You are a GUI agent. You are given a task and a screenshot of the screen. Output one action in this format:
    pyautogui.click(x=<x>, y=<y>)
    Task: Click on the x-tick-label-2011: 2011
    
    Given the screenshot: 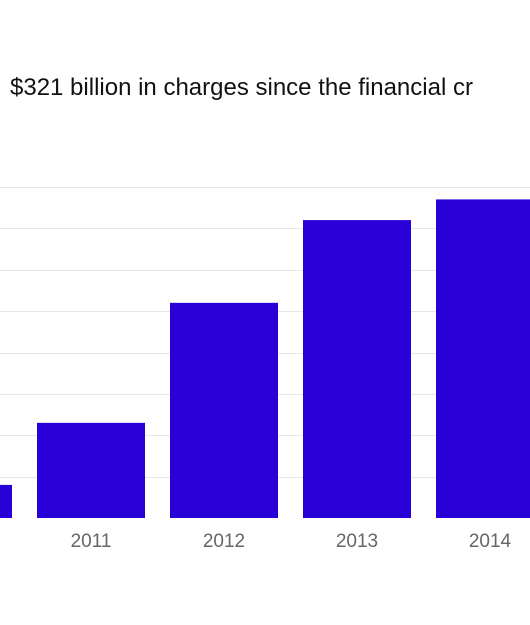 What is the action you would take?
    pyautogui.click(x=91, y=541)
    